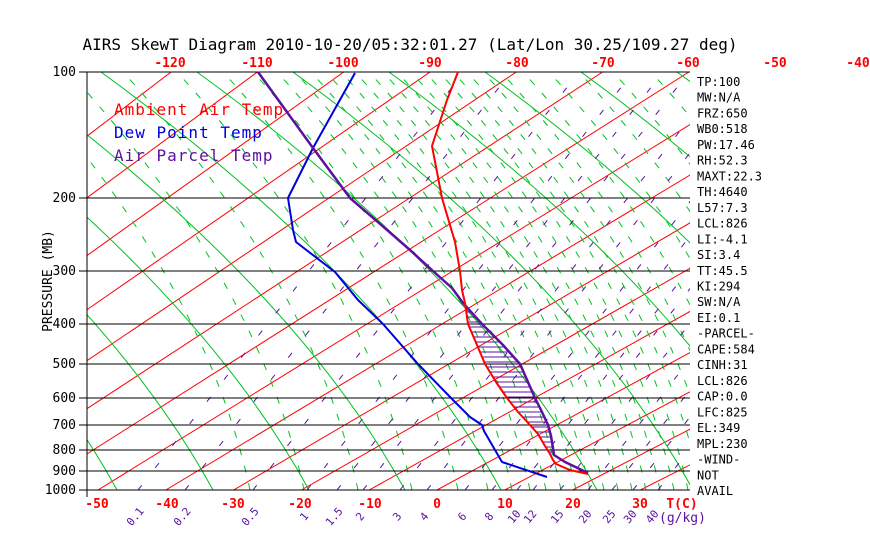 The image size is (870, 560). I want to click on pressure-axis-label: 800, so click(64, 450).